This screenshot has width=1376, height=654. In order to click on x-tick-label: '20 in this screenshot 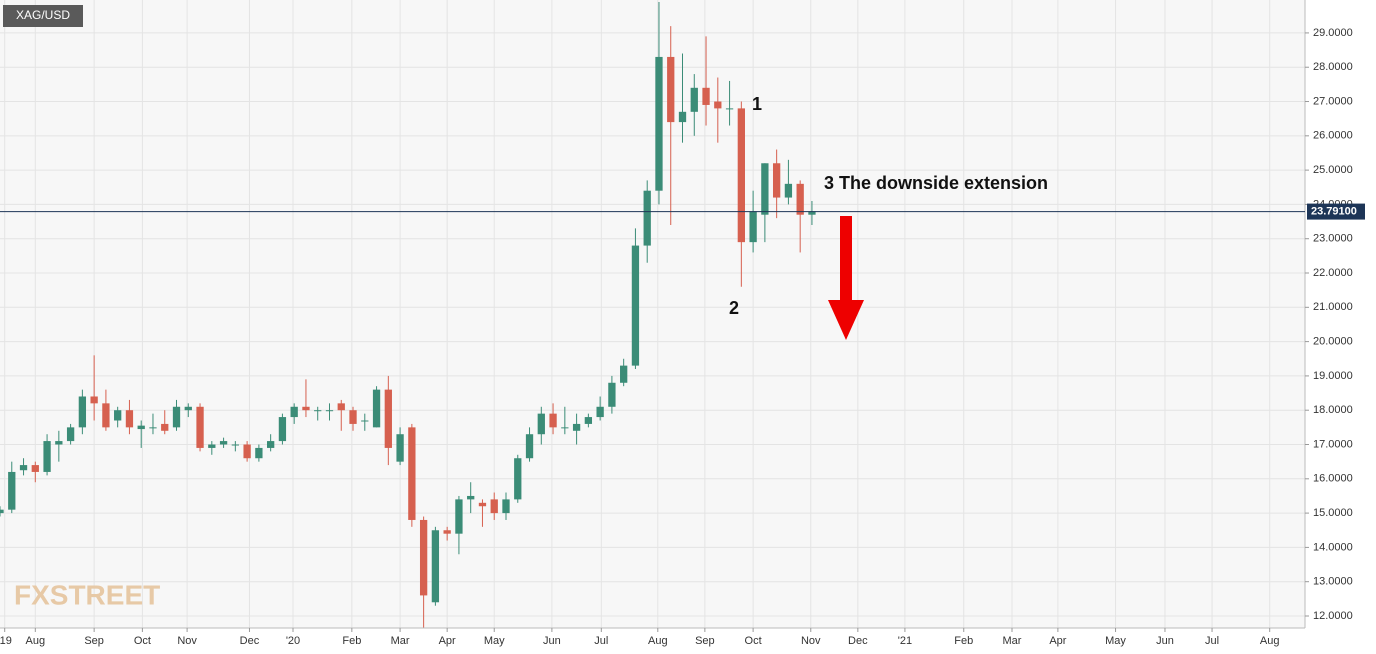, I will do `click(293, 641)`.